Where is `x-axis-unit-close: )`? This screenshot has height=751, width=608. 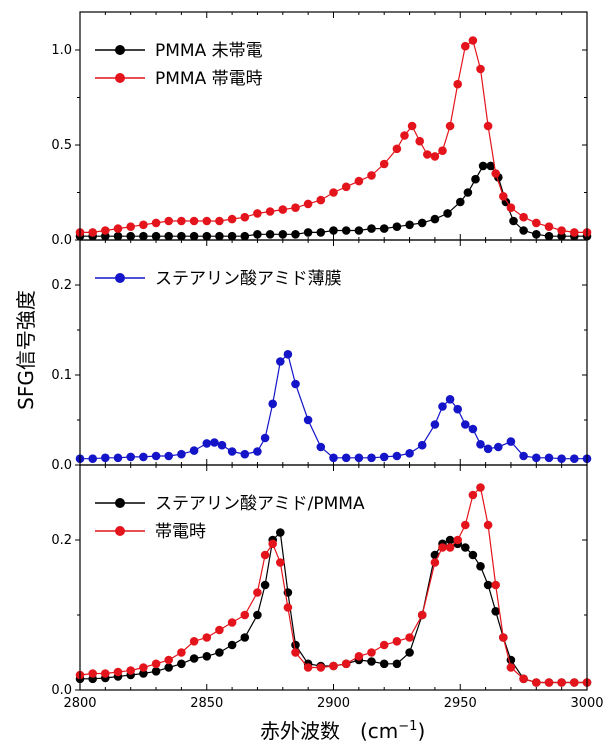 x-axis-unit-close: ) is located at coordinates (421, 731).